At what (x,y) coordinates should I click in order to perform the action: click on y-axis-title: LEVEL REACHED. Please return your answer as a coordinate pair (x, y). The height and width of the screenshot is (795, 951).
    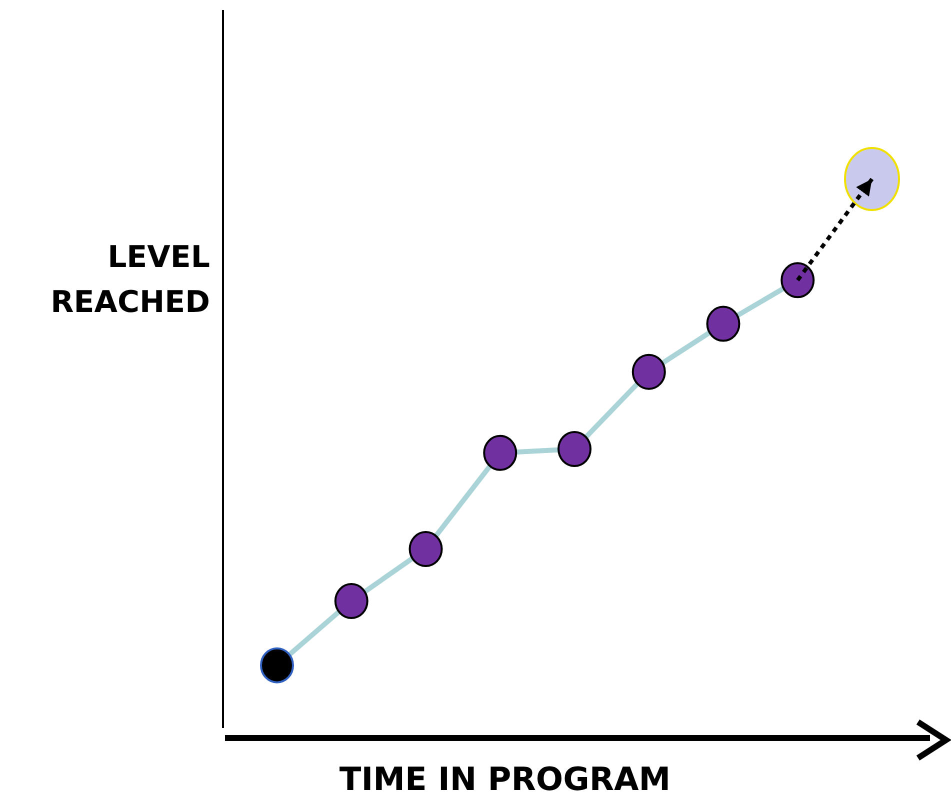
    Looking at the image, I should click on (130, 280).